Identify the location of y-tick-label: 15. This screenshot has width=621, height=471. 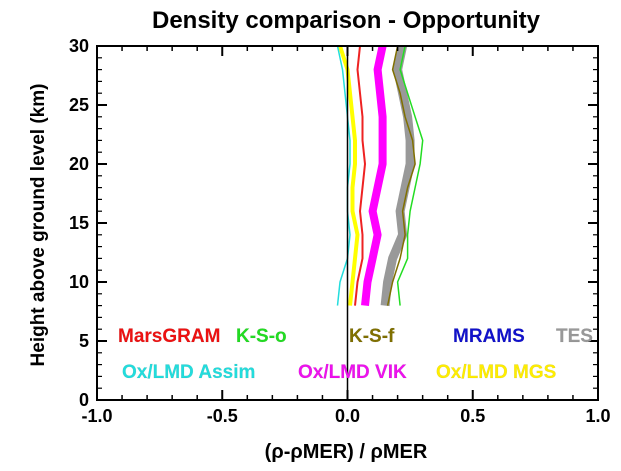
(79, 223).